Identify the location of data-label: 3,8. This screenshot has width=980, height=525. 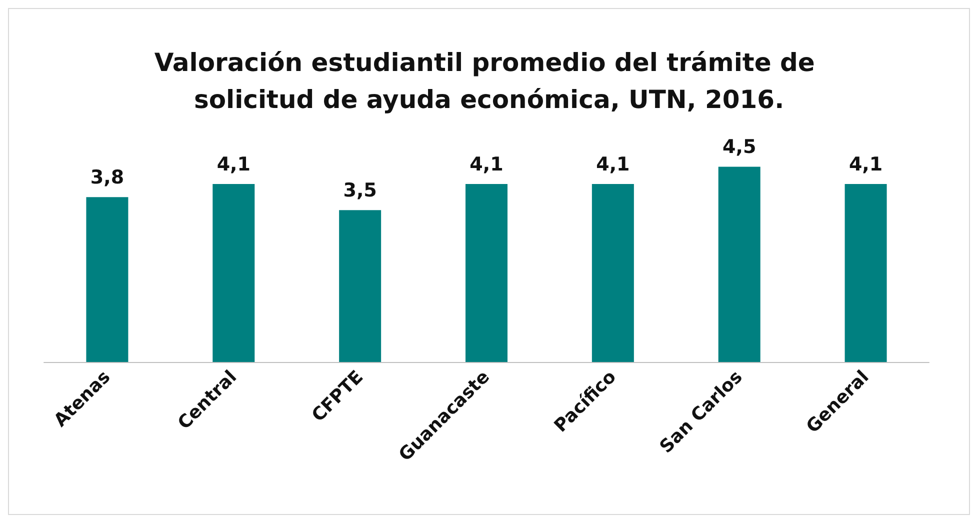
(107, 177).